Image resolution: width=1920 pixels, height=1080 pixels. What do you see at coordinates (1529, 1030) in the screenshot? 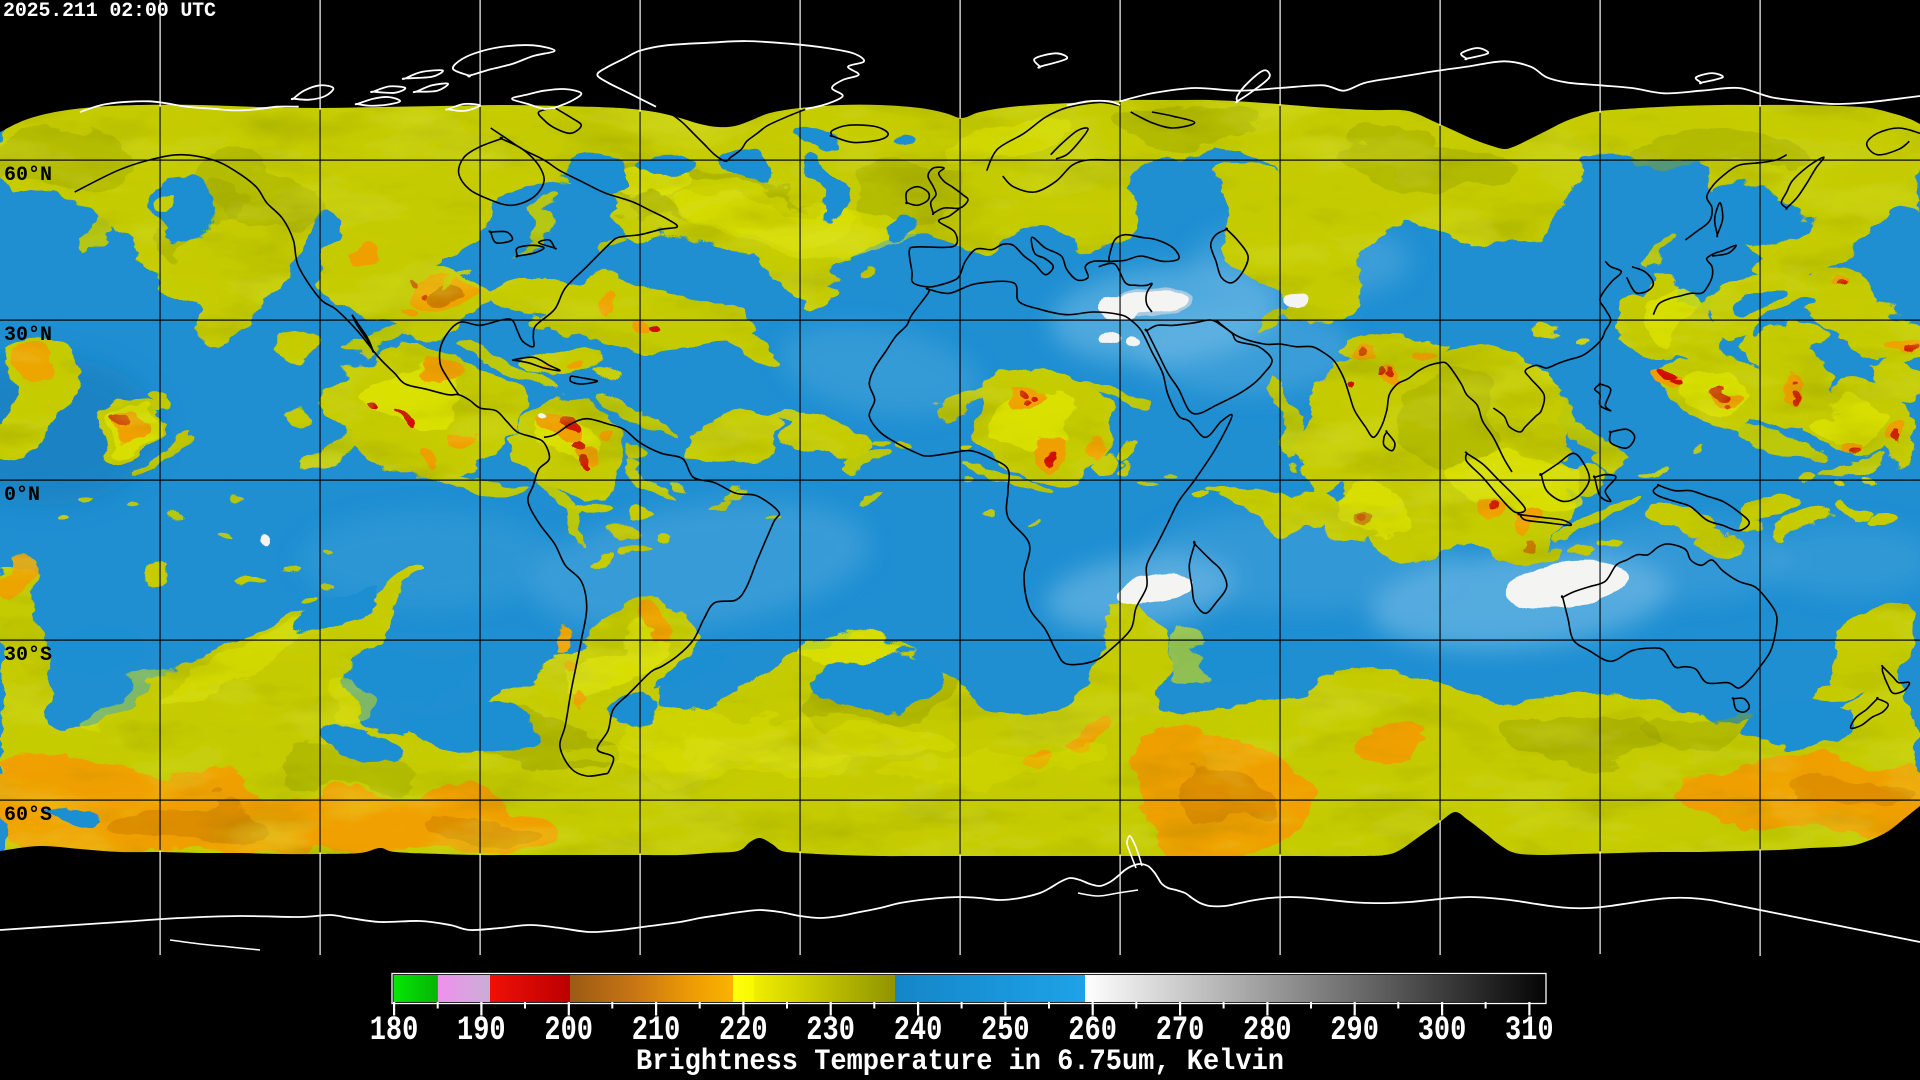
I see `svg-text: 310` at bounding box center [1529, 1030].